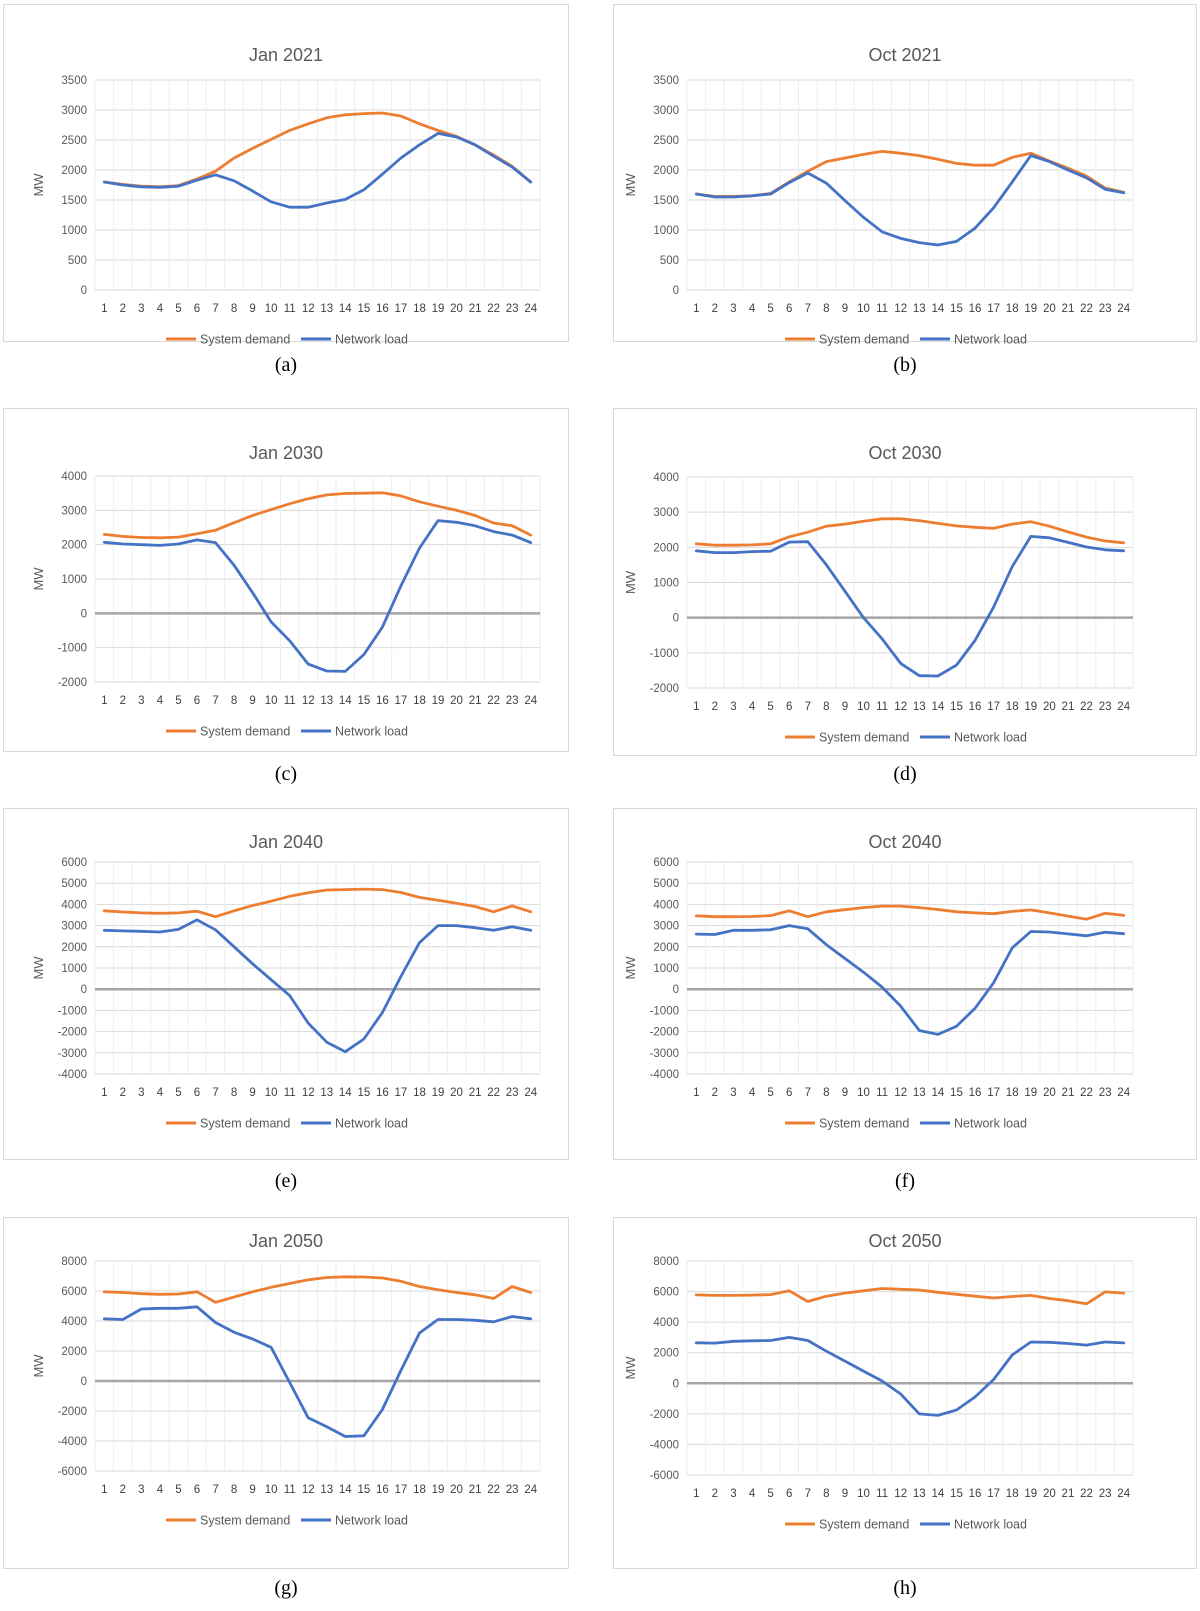 The image size is (1200, 1611). What do you see at coordinates (905, 1181) in the screenshot?
I see `panel-label-f: (f)` at bounding box center [905, 1181].